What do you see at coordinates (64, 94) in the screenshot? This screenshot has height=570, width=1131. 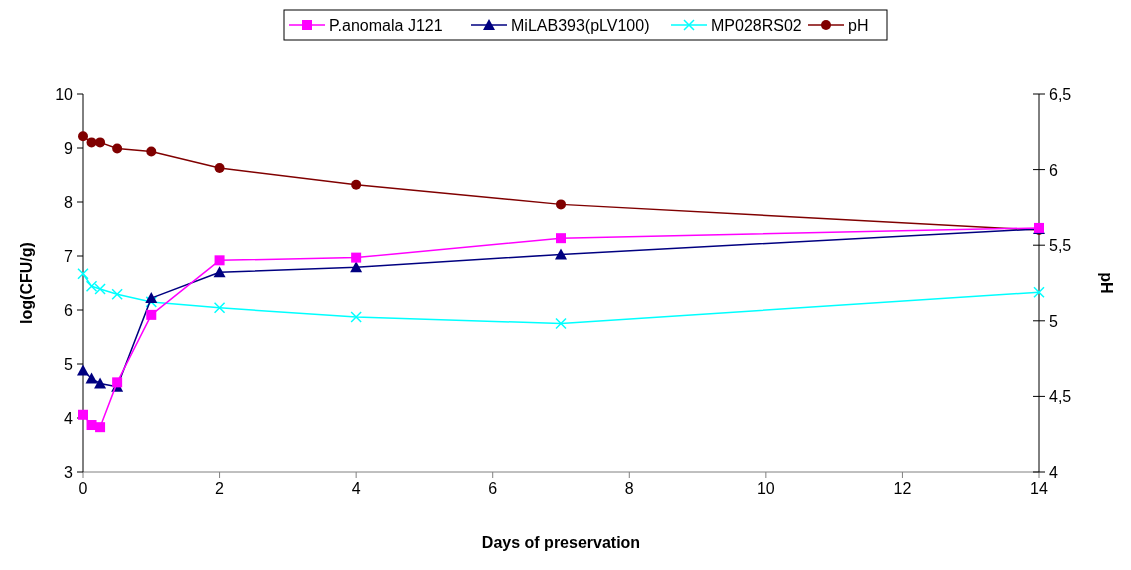 I see `y-tick-label: 10` at bounding box center [64, 94].